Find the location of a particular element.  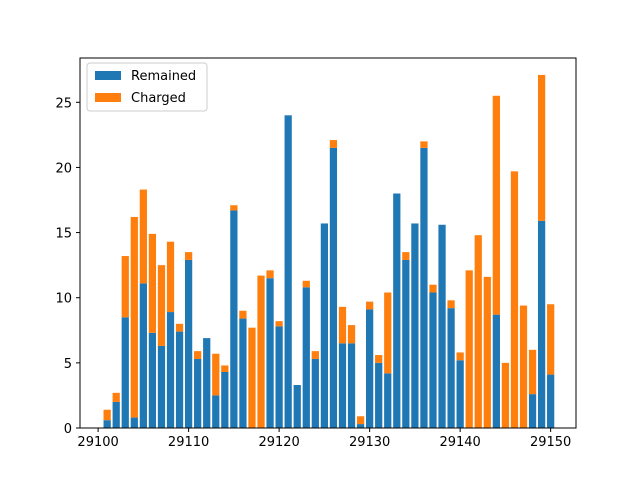

y-tick-label: 10 is located at coordinates (63, 299).